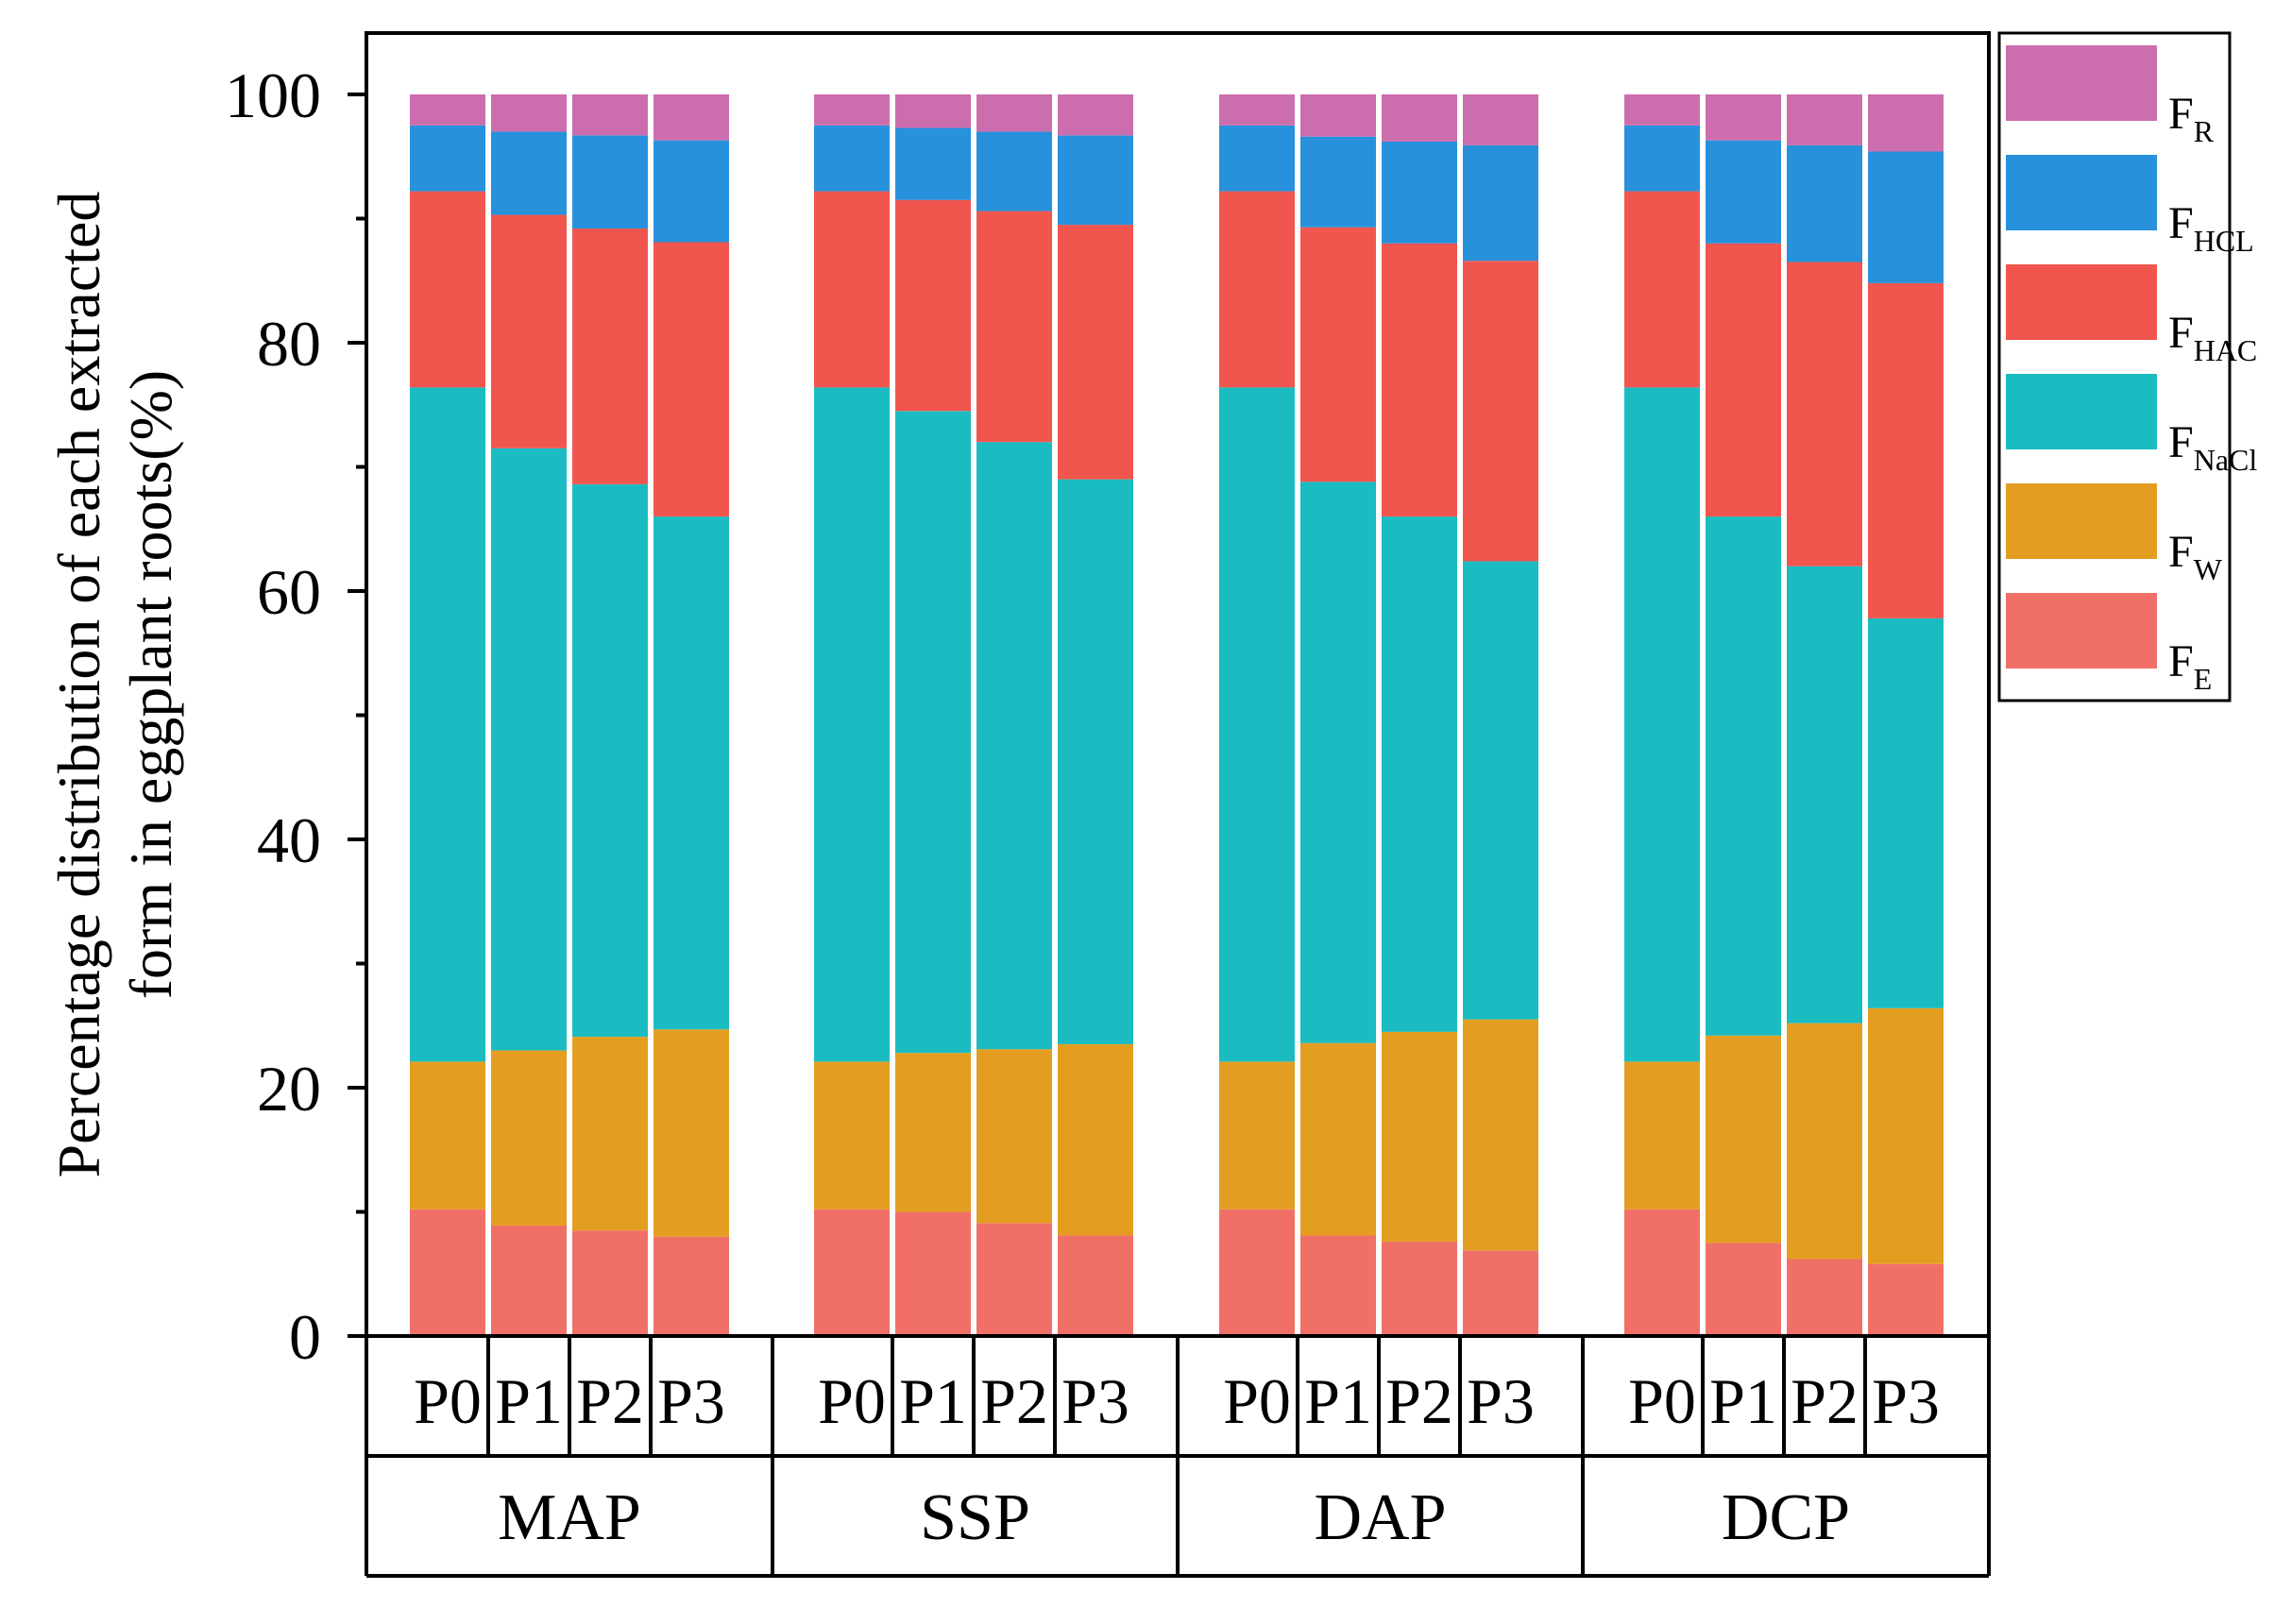 This screenshot has height=1624, width=2292. Describe the element at coordinates (1014, 113) in the screenshot. I see `bar-segment-r-ssp-p2` at that location.